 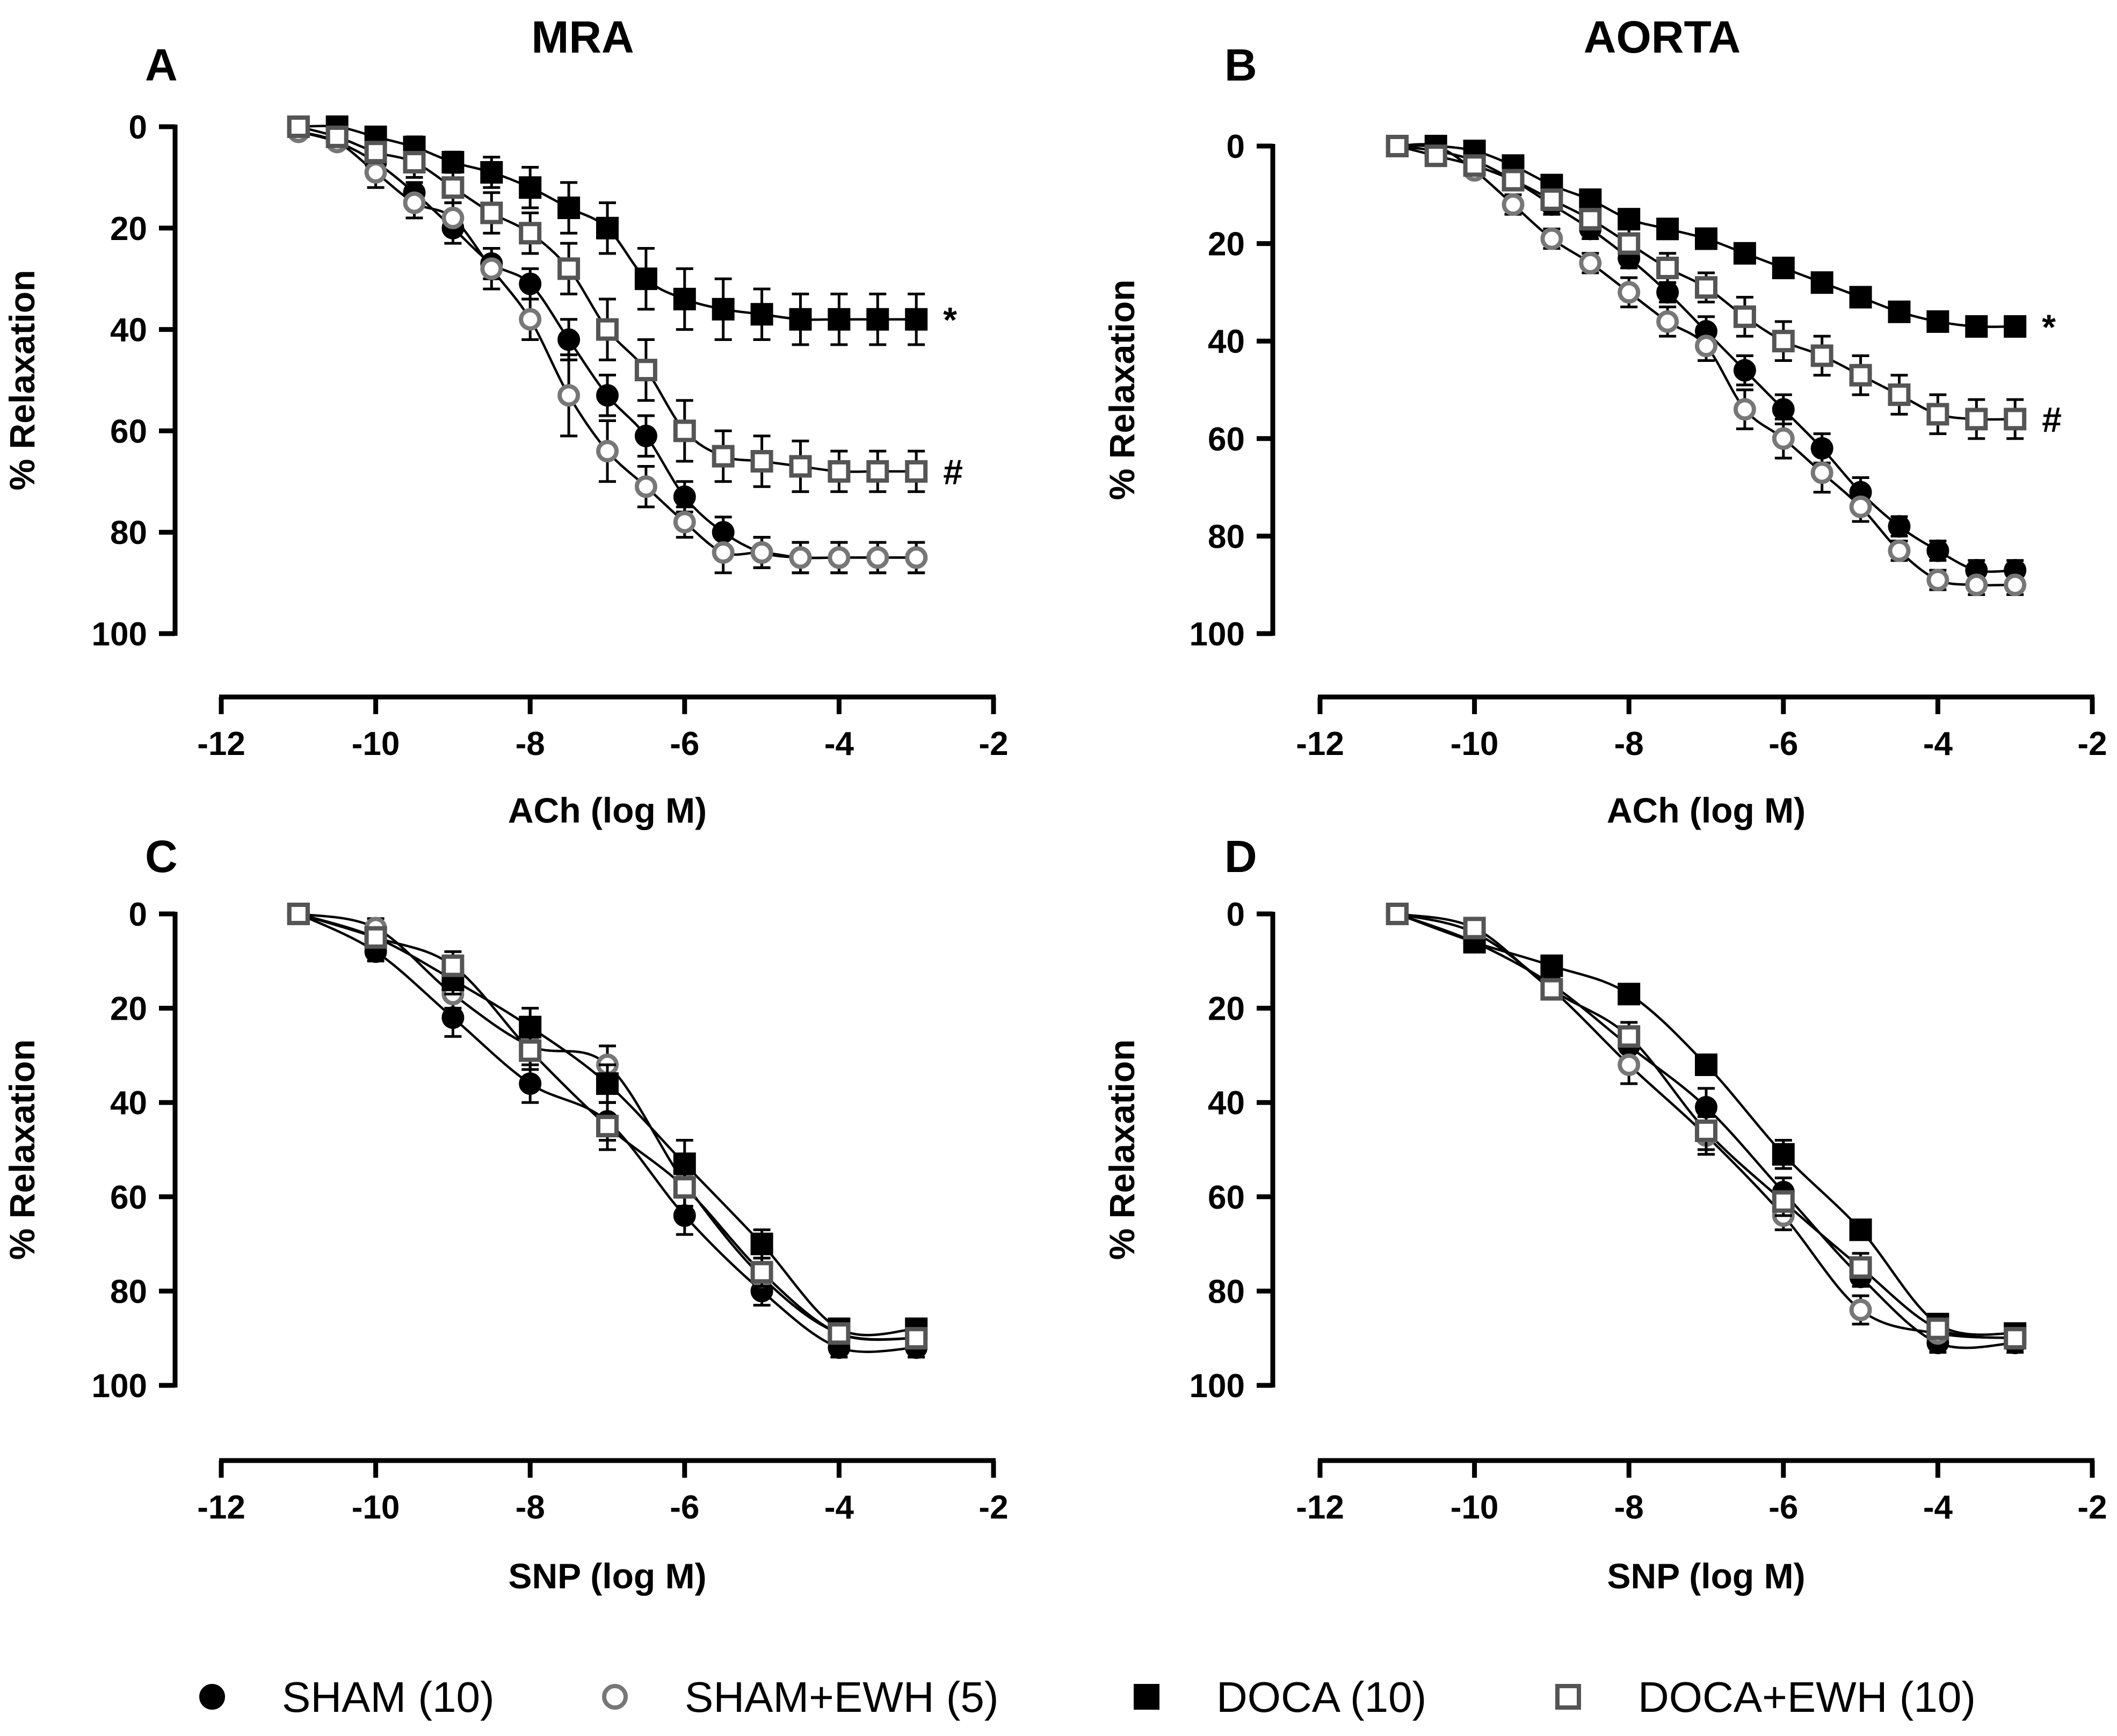 What do you see at coordinates (1706, 810) in the screenshot?
I see `x-axis-title: ACh (log M)` at bounding box center [1706, 810].